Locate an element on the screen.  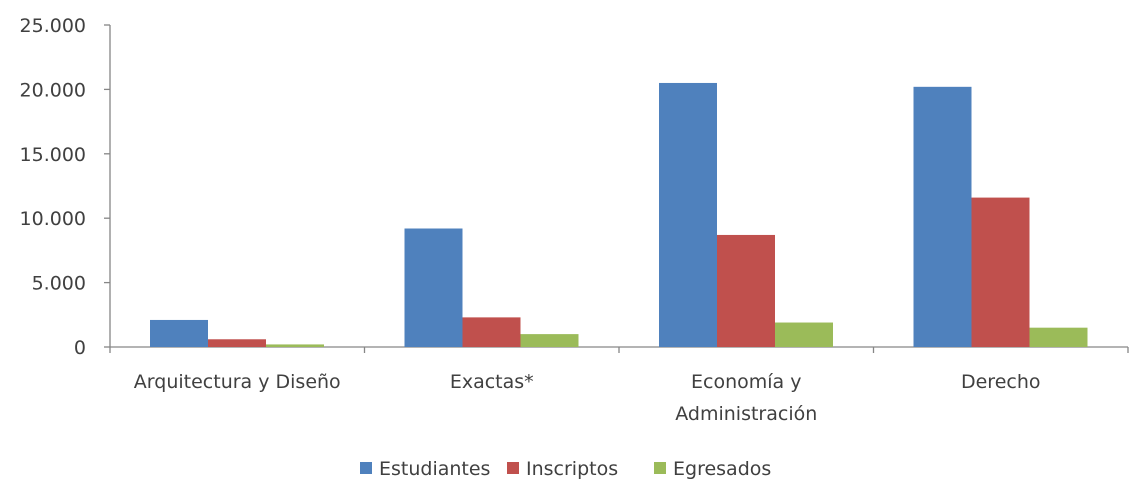
legend-label-estudiantes: Estudiantes is located at coordinates (434, 469).